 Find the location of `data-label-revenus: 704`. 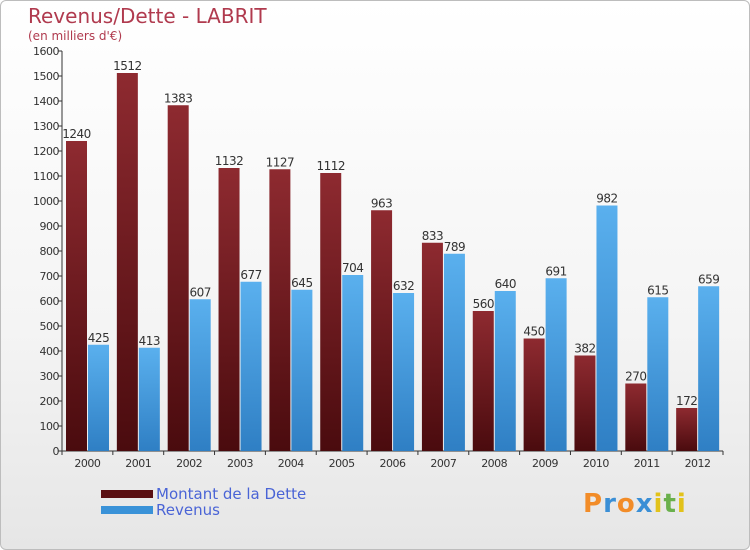

data-label-revenus: 704 is located at coordinates (352, 268).